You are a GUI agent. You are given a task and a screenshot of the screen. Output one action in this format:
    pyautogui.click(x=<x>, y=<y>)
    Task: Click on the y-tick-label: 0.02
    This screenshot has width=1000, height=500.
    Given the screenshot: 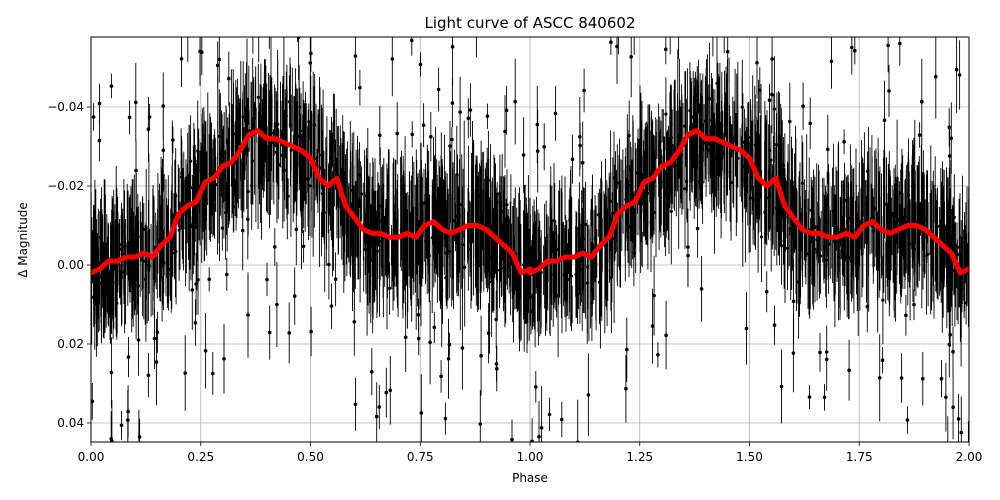 What is the action you would take?
    pyautogui.click(x=70, y=344)
    